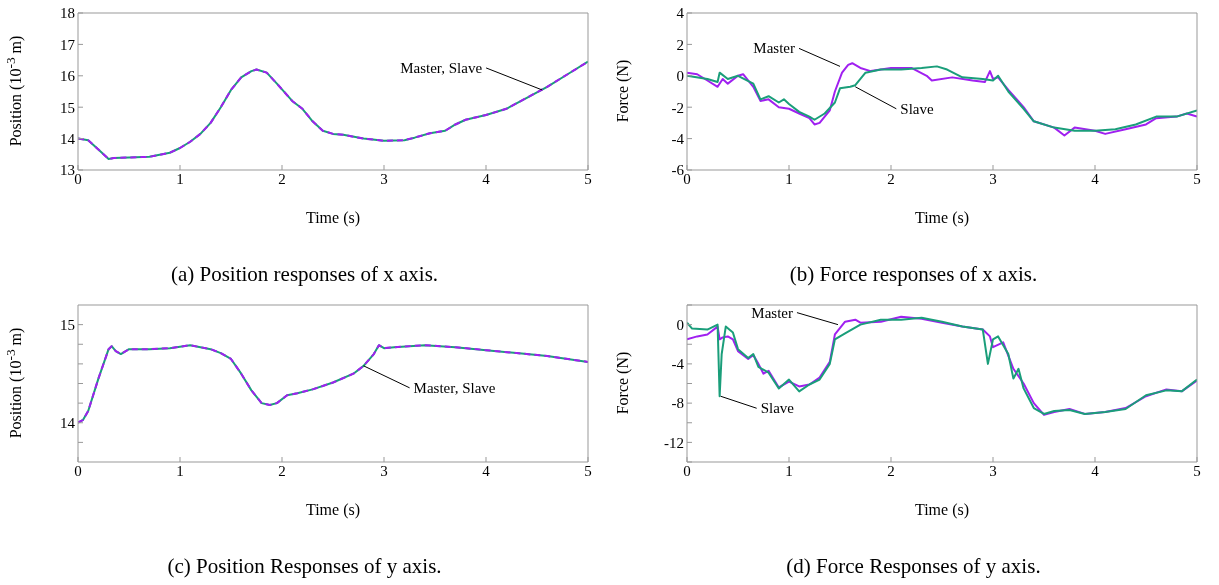 The width and height of the screenshot is (1219, 585). What do you see at coordinates (913, 274) in the screenshot?
I see `text: (b) Force responses of x axis.` at bounding box center [913, 274].